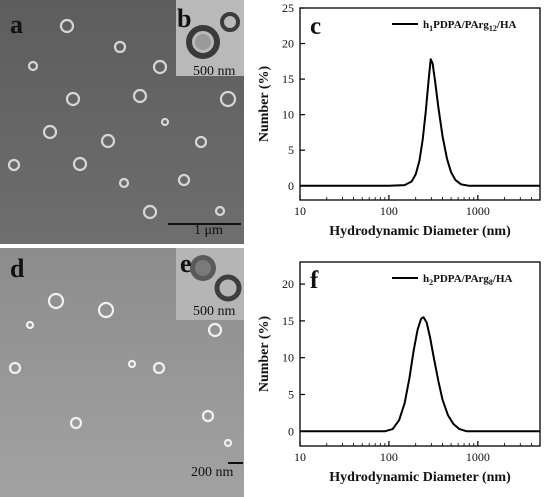  Describe the element at coordinates (235, 463) in the screenshot. I see `scale-bar-d` at that location.